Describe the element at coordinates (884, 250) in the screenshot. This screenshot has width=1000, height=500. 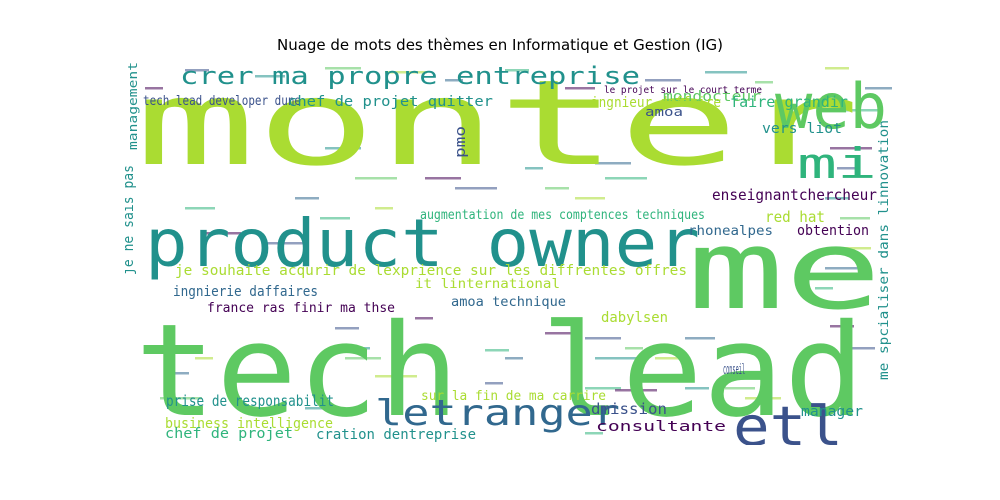
I see `word-me-spcialiser-dans-linnovation: me spcialiser dans linnovation` at that location.